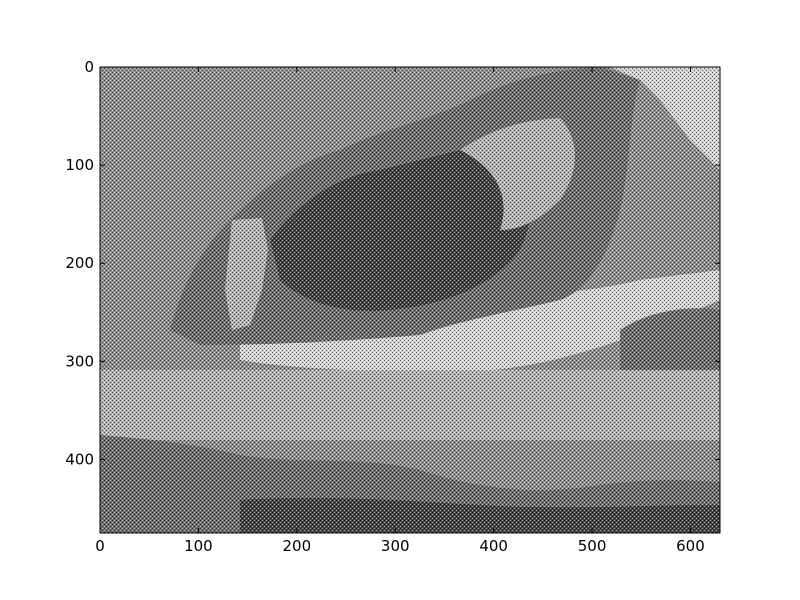  I want to click on x-tick-label: 0, so click(100, 546).